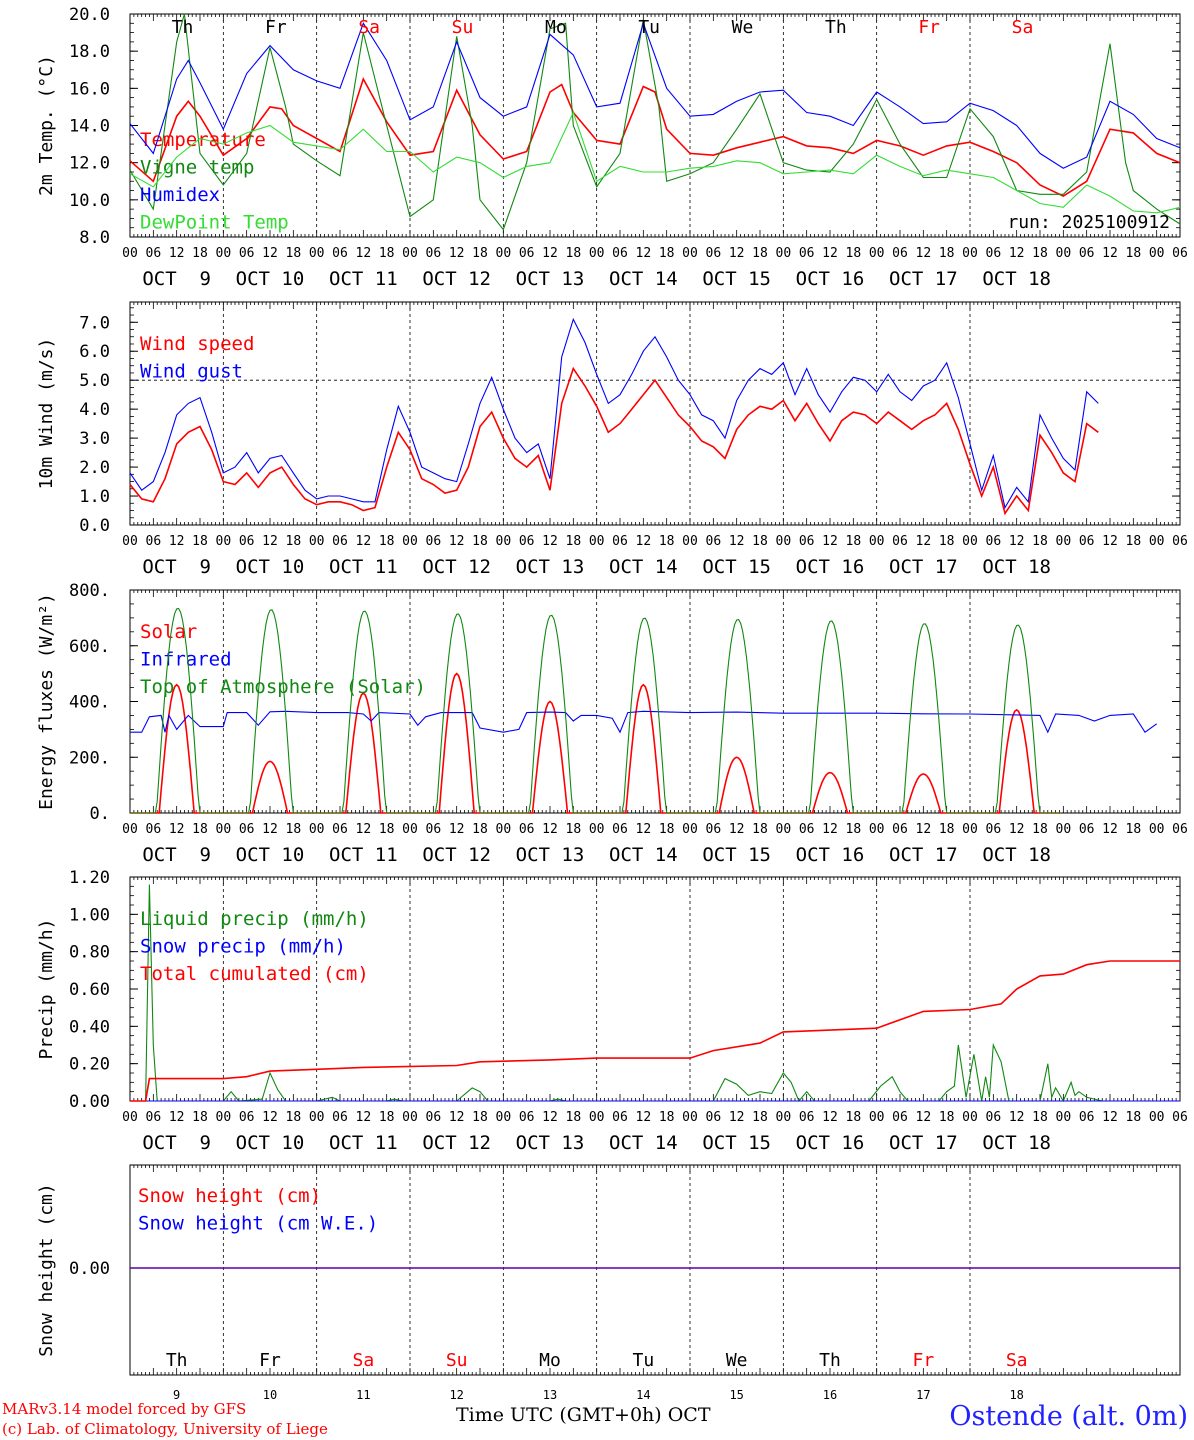 The width and height of the screenshot is (1194, 1440). What do you see at coordinates (1016, 1395) in the screenshot?
I see `day-number: 18` at bounding box center [1016, 1395].